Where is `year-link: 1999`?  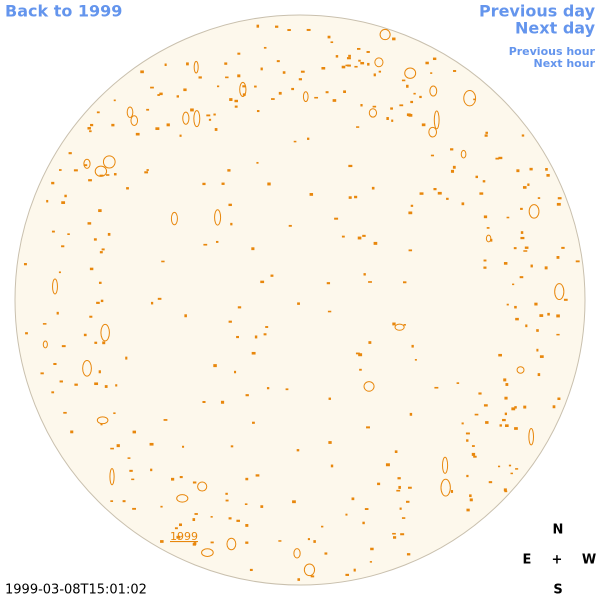
year-link: 1999 is located at coordinates (184, 536).